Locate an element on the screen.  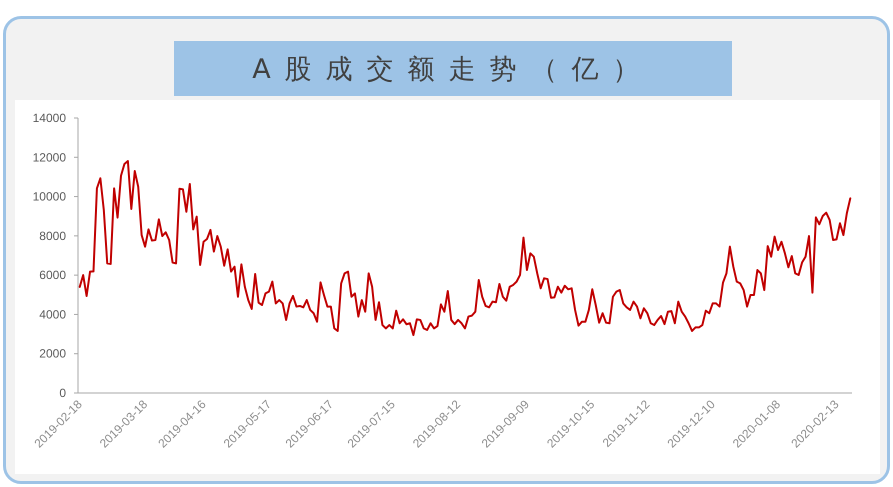
y-tick-label: 4000 is located at coordinates (52, 314).